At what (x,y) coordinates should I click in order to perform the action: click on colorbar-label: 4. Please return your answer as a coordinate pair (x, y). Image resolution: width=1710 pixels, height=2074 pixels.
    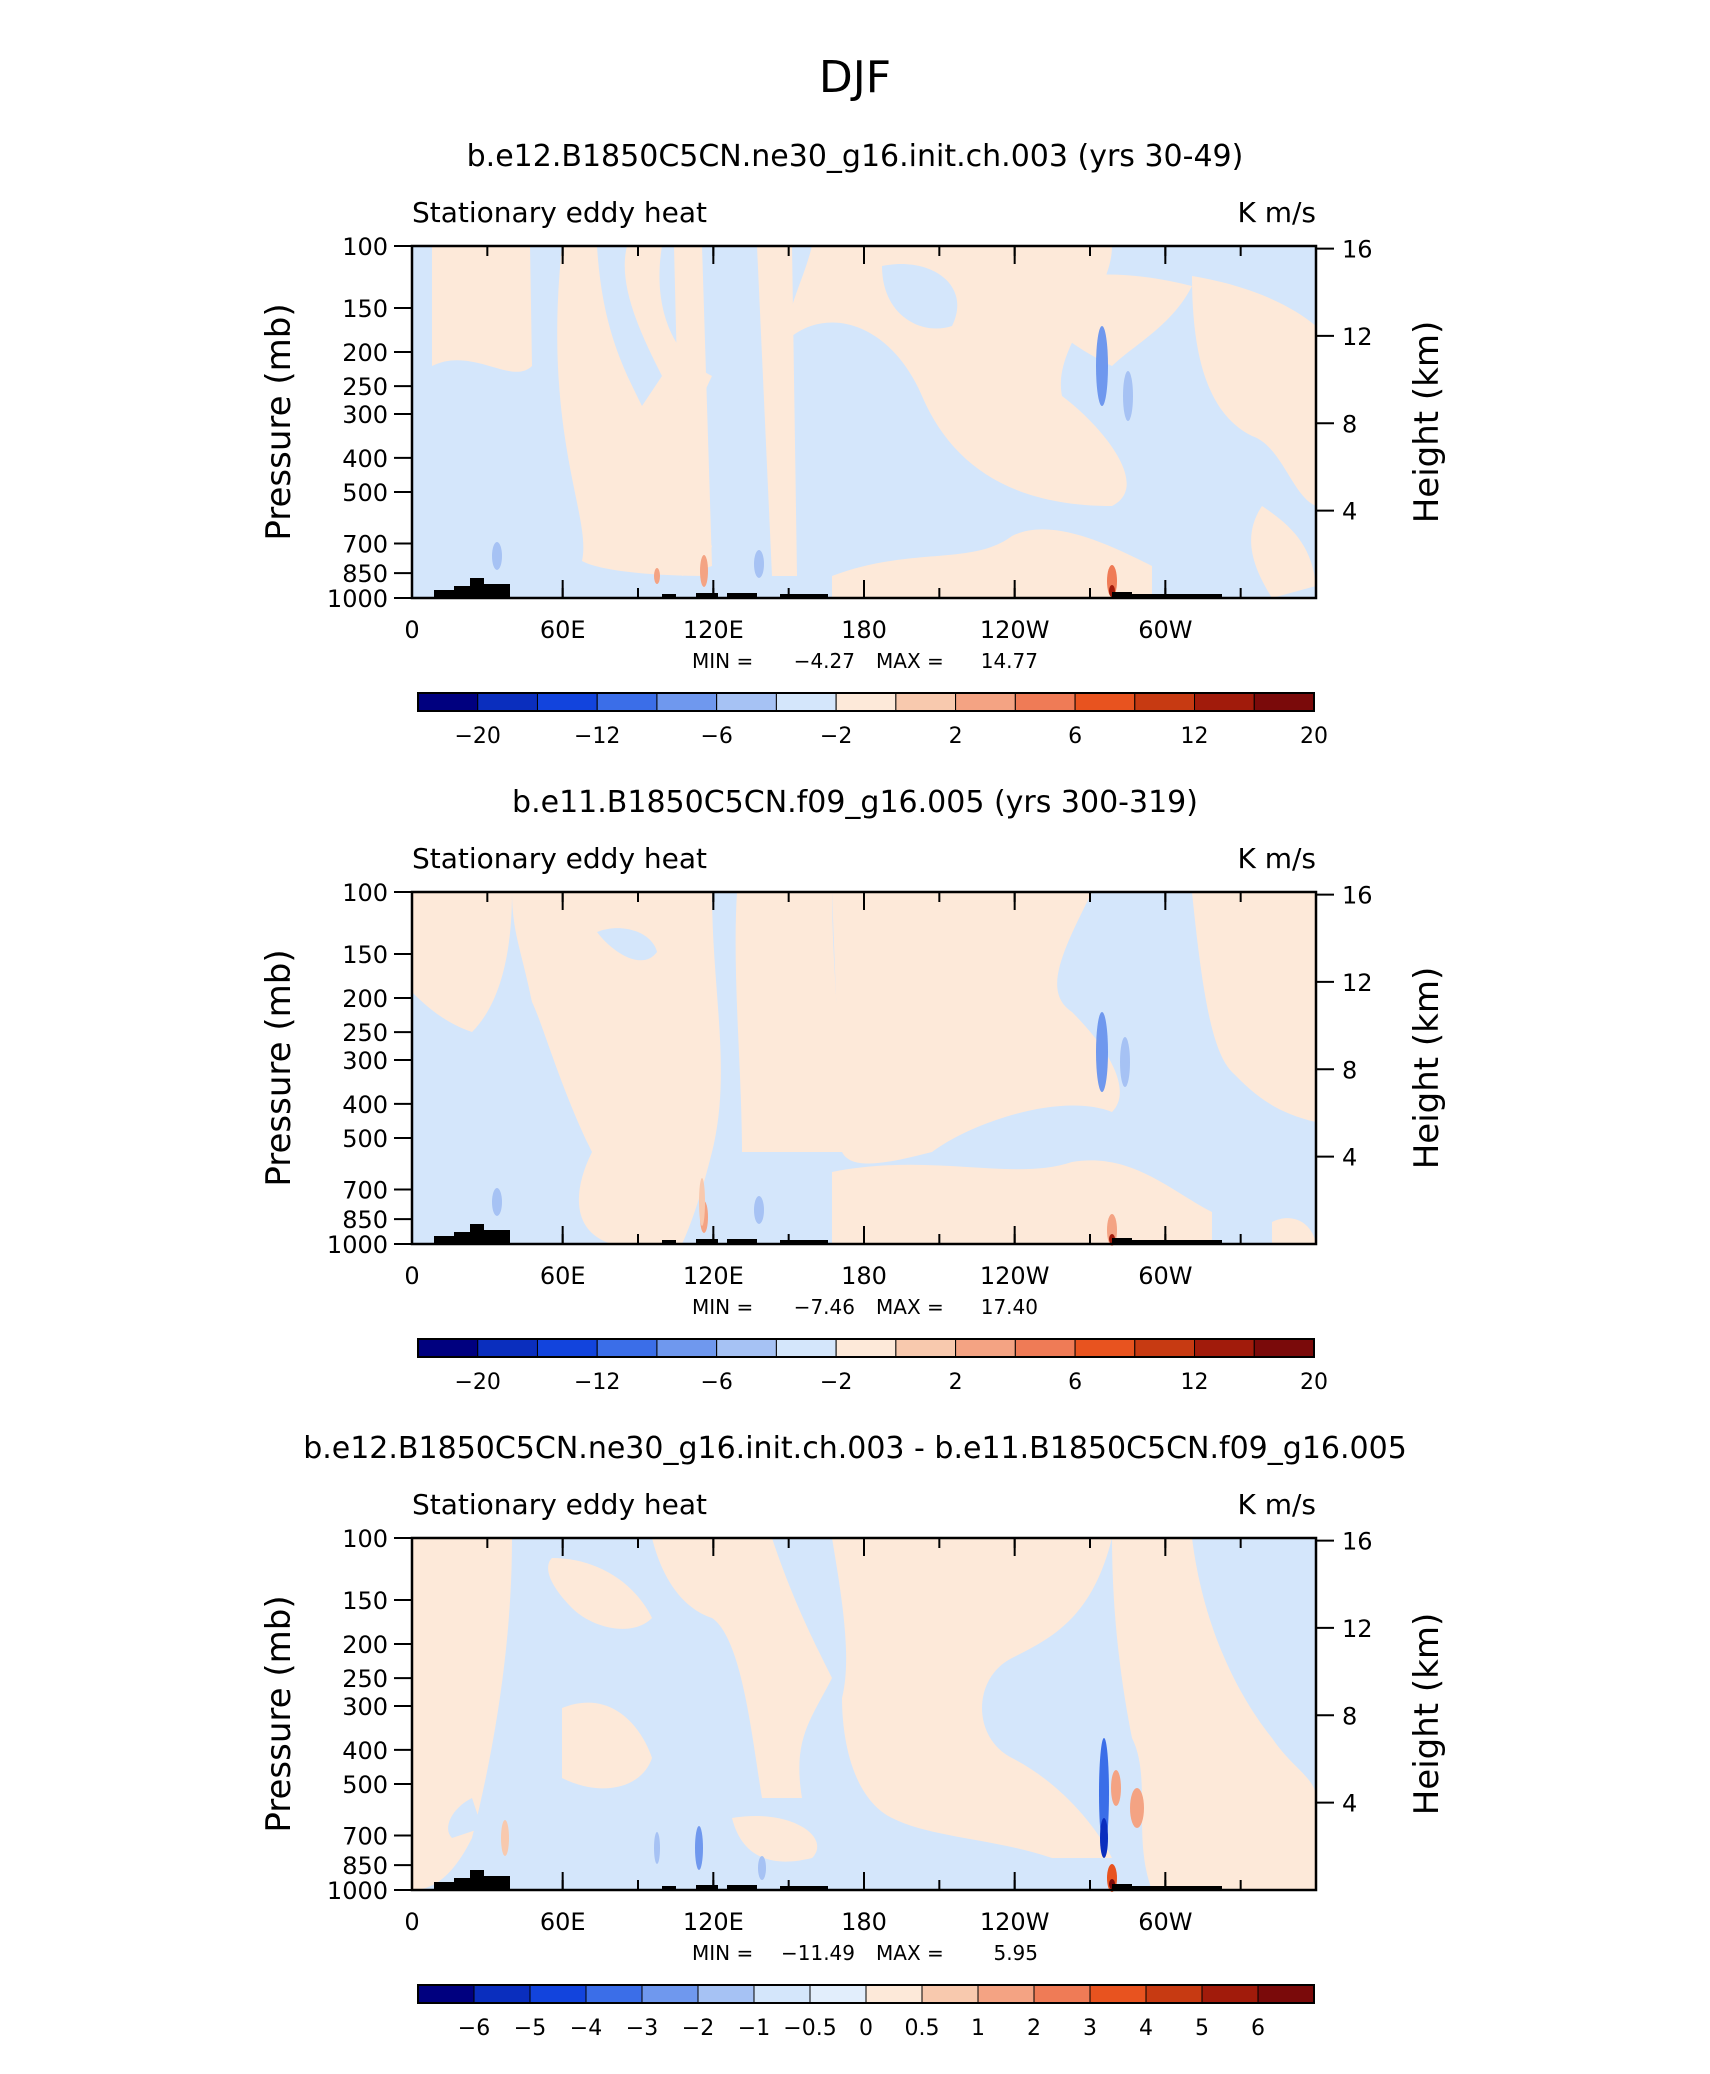
    Looking at the image, I should click on (1146, 2028).